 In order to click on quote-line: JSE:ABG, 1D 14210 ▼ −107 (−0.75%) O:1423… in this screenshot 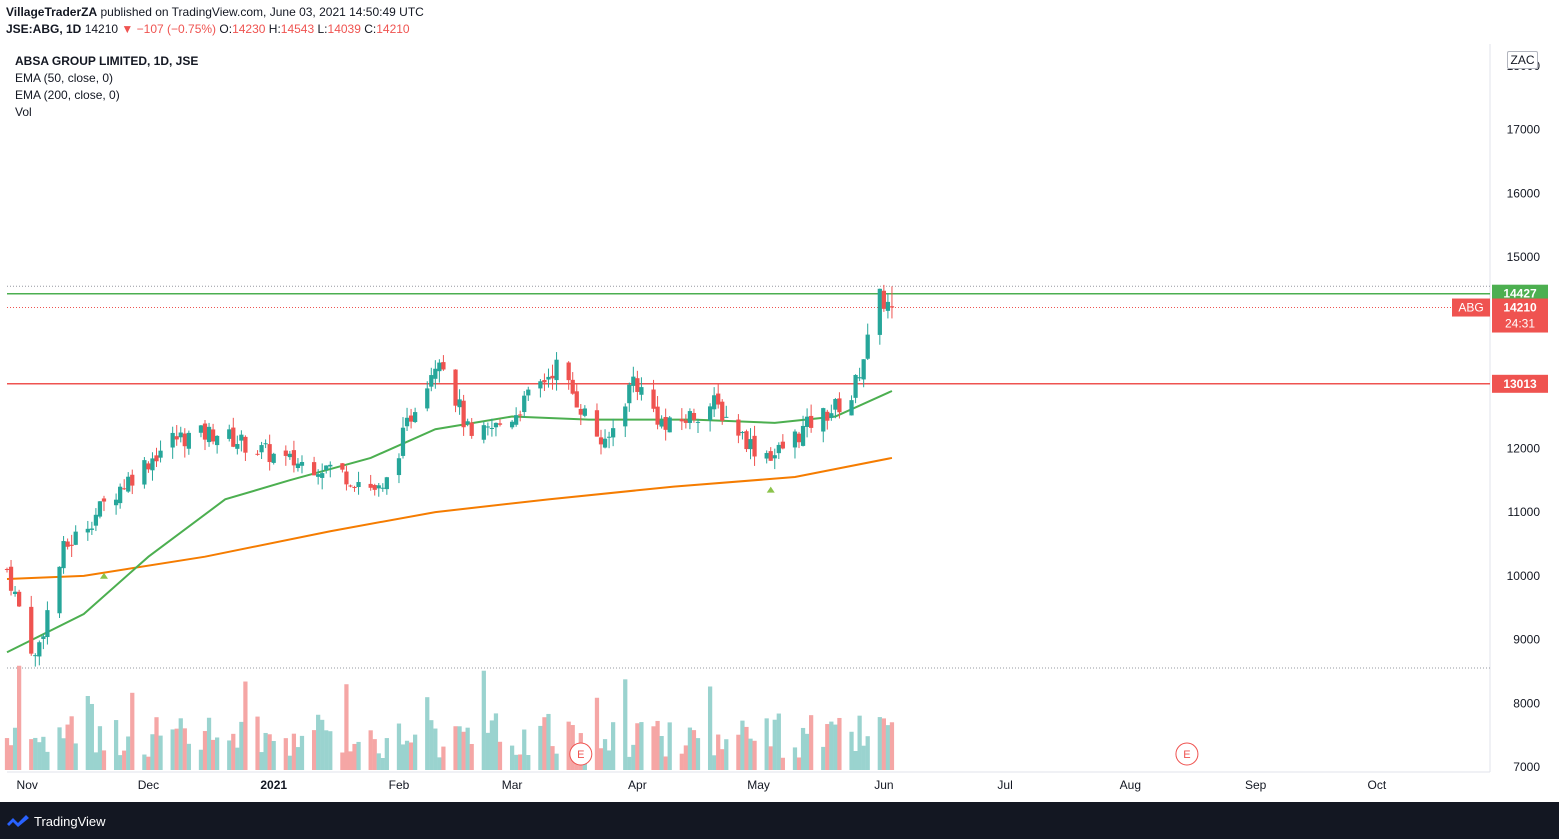, I will do `click(208, 29)`.